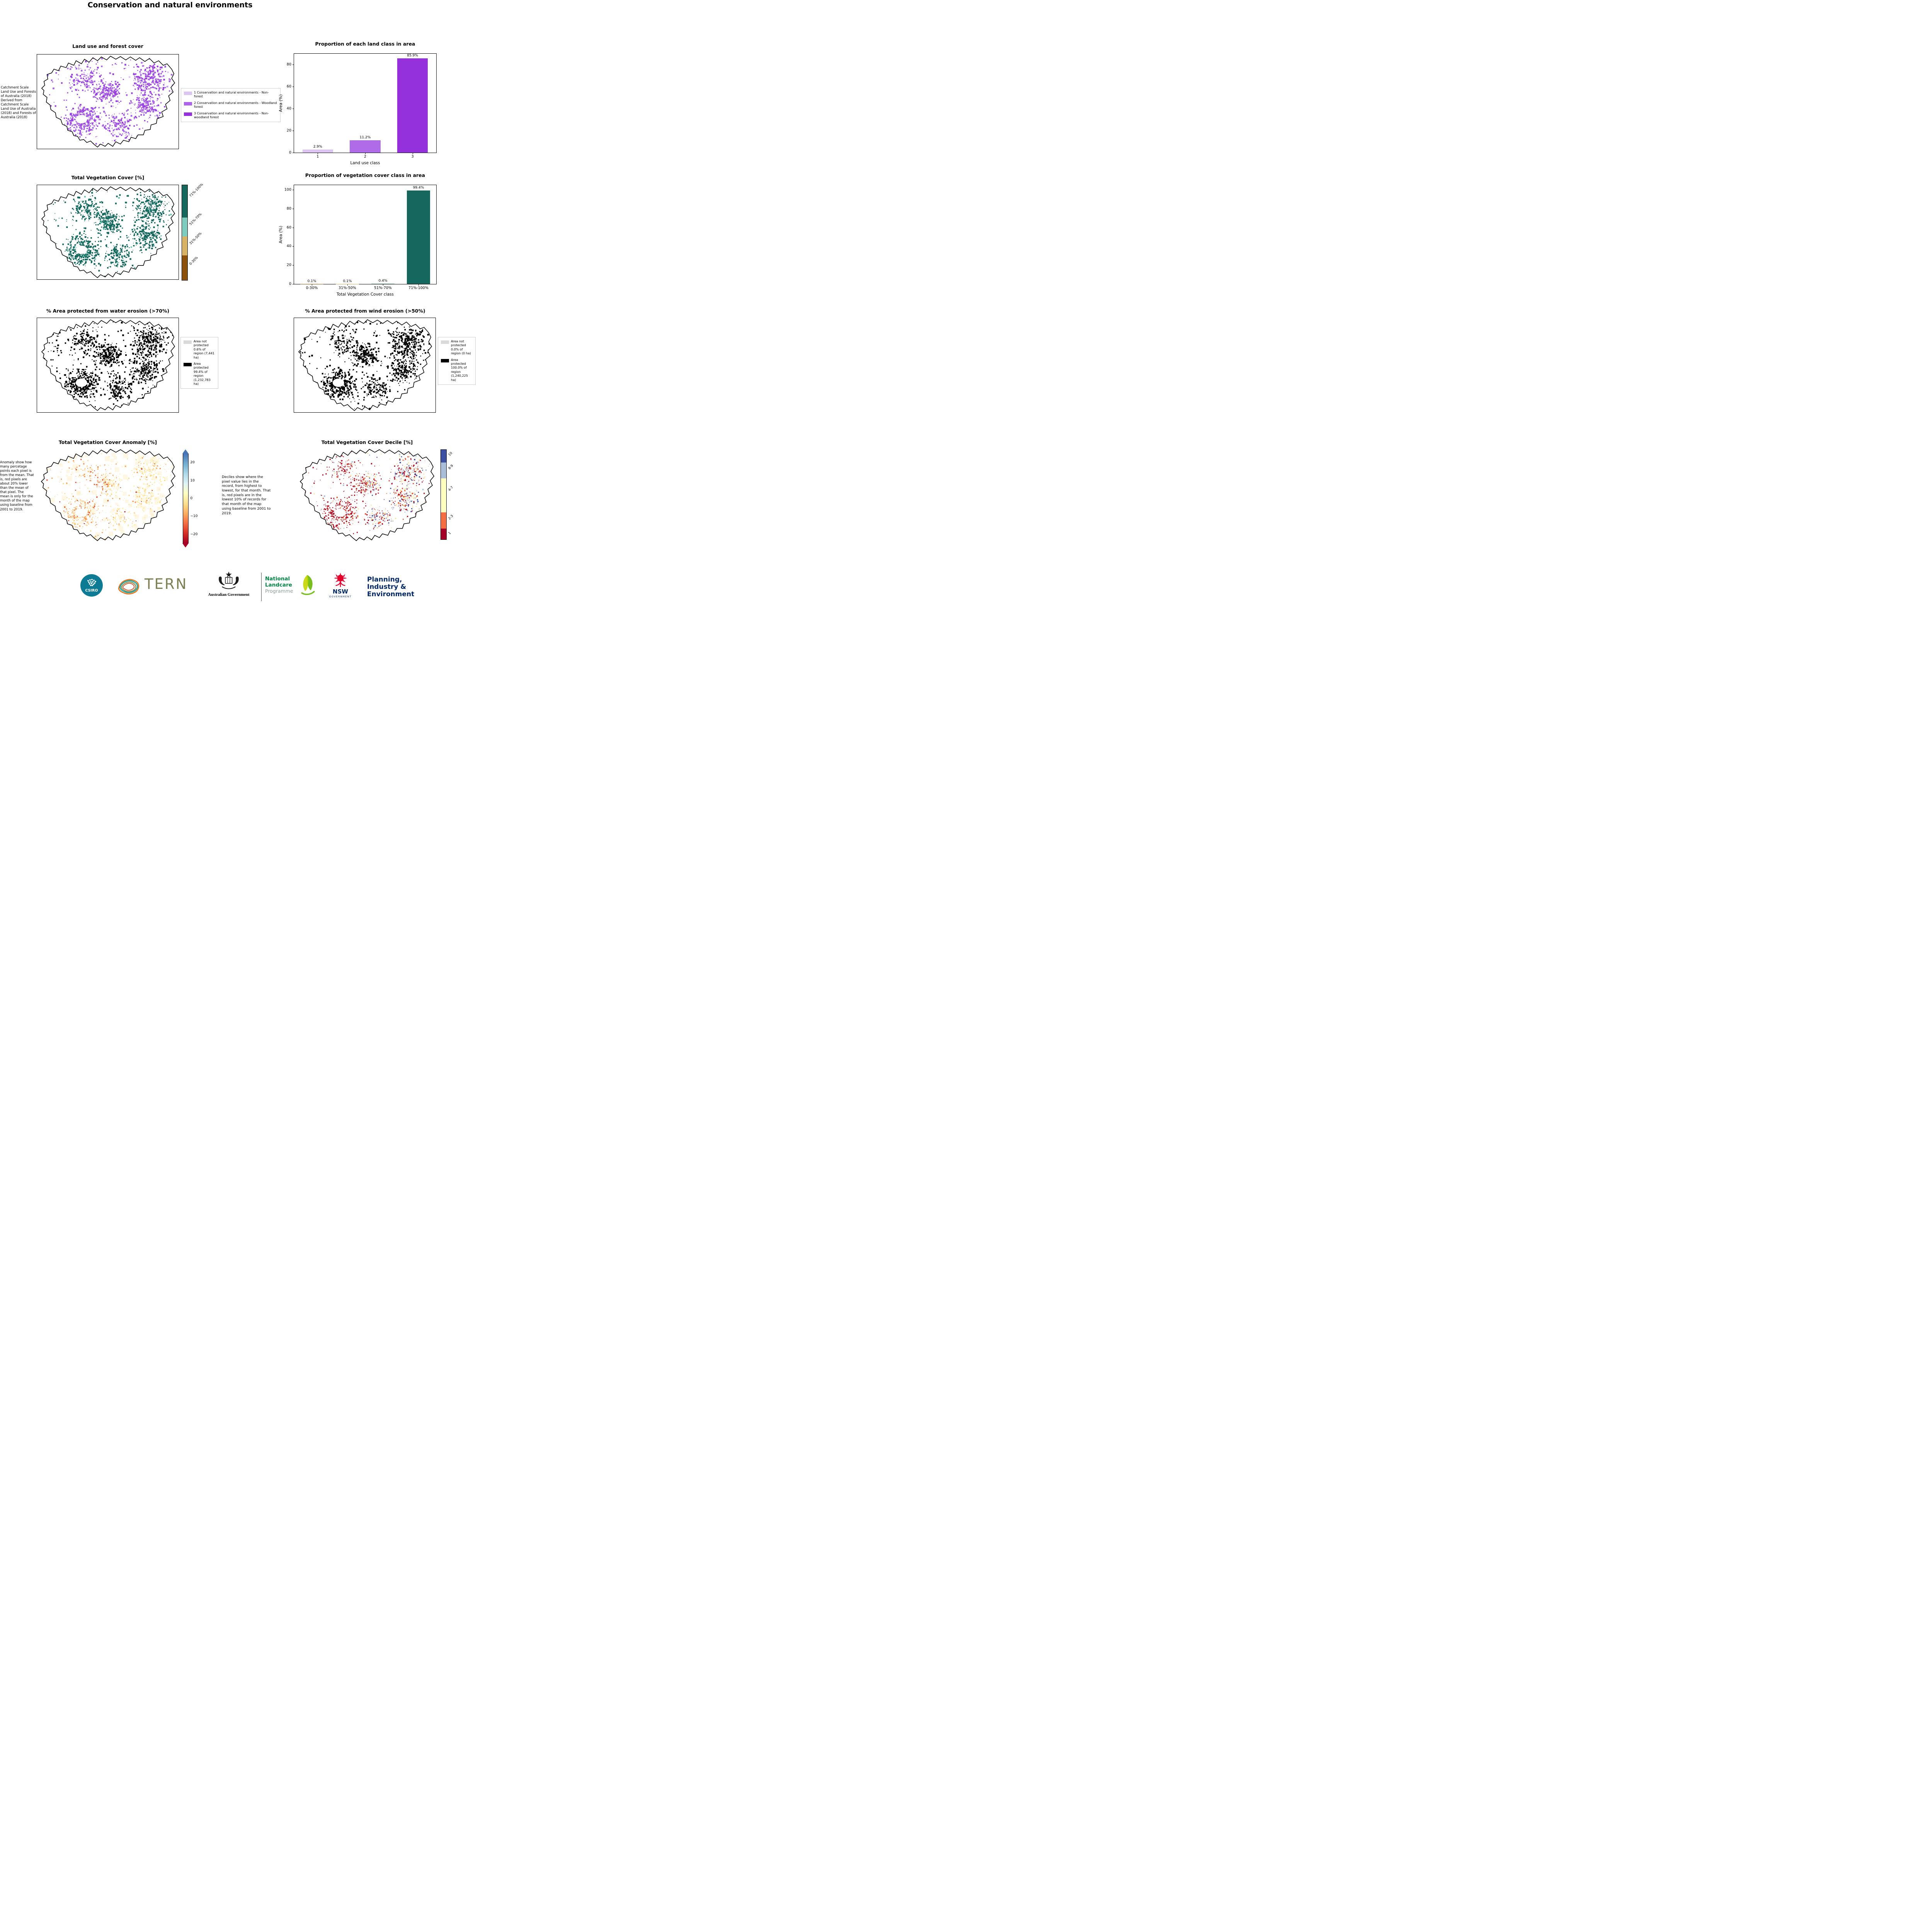  Describe the element at coordinates (108, 46) in the screenshot. I see `landuse-map-title: Land use and forest cover` at that location.